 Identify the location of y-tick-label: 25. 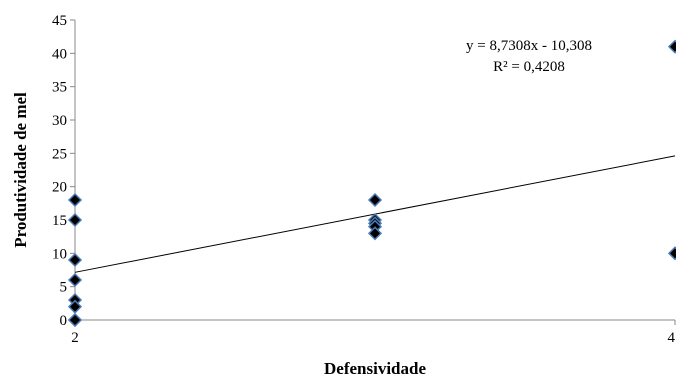
(59, 154).